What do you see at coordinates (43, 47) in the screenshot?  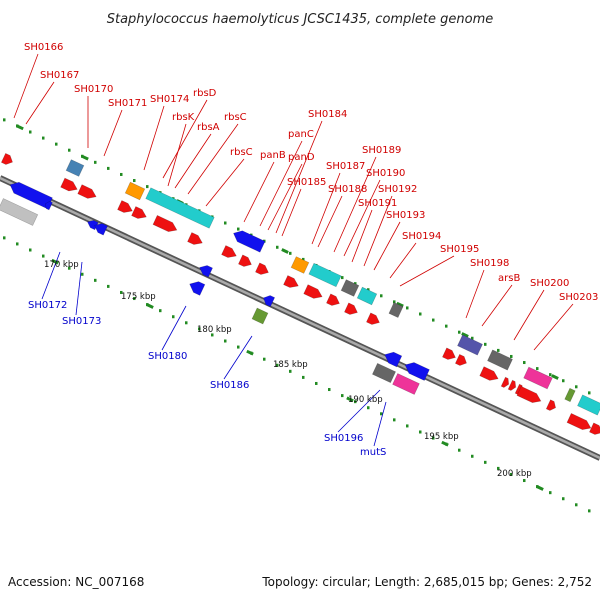 I see `gene-label: SH0166` at bounding box center [43, 47].